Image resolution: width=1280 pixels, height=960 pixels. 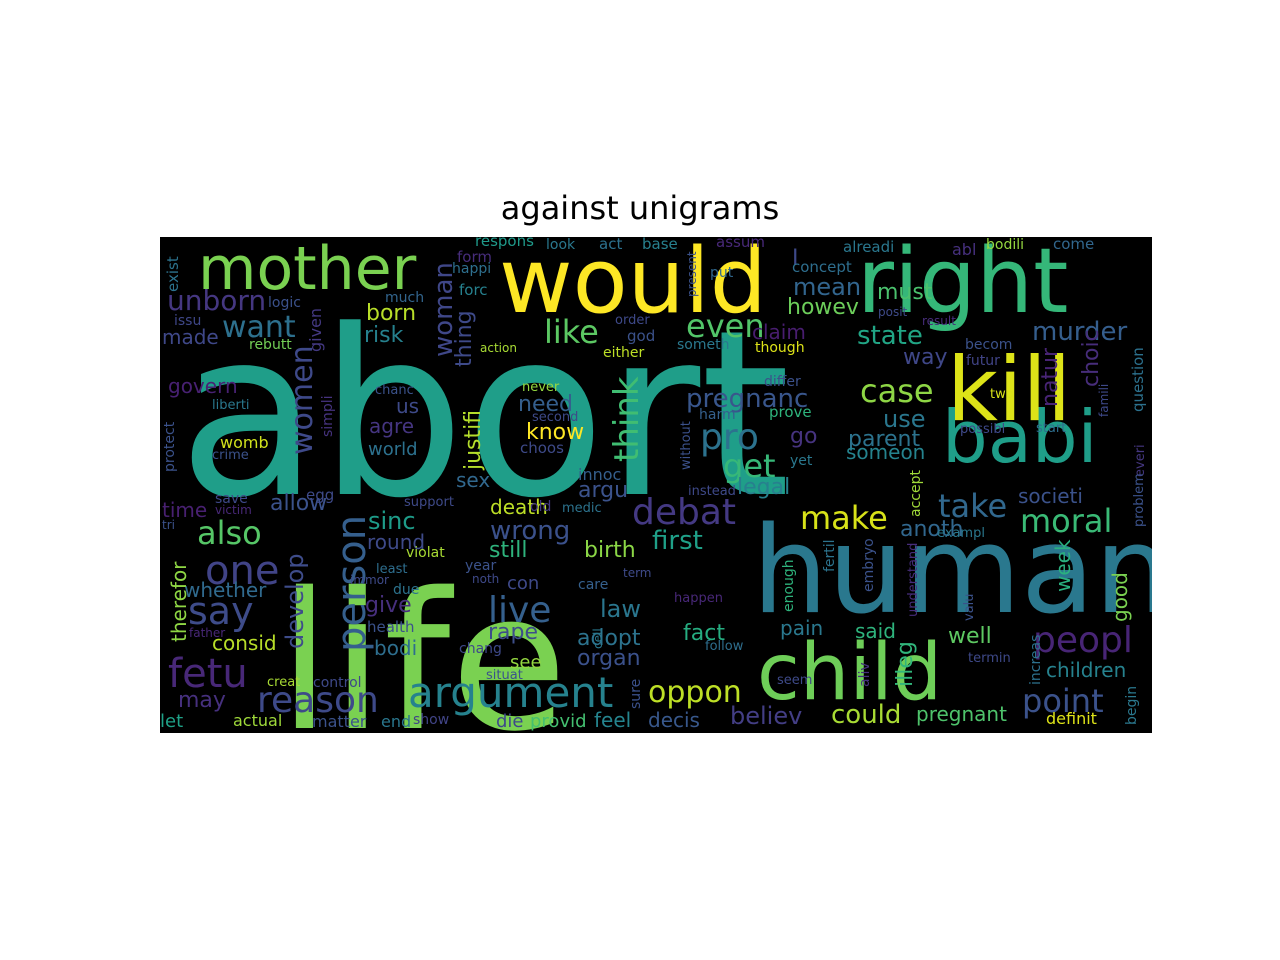 What do you see at coordinates (464, 338) in the screenshot?
I see `word-thing: thing` at bounding box center [464, 338].